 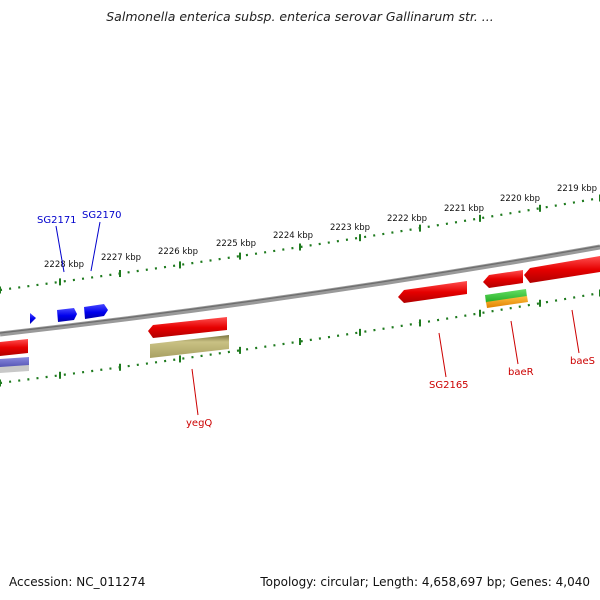 I want to click on leader-baes, so click(x=575, y=331).